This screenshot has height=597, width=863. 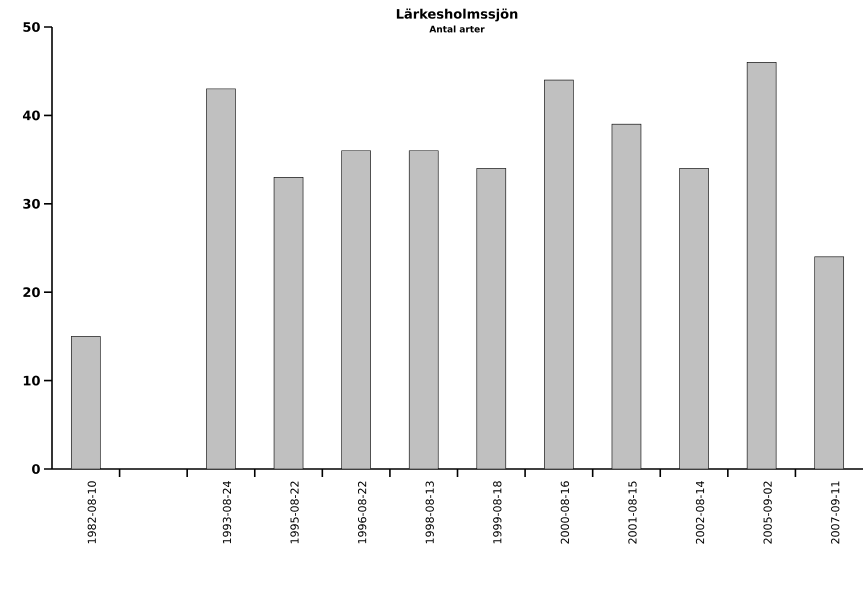 I want to click on x-tick-label: 2005-09-02, so click(x=767, y=513).